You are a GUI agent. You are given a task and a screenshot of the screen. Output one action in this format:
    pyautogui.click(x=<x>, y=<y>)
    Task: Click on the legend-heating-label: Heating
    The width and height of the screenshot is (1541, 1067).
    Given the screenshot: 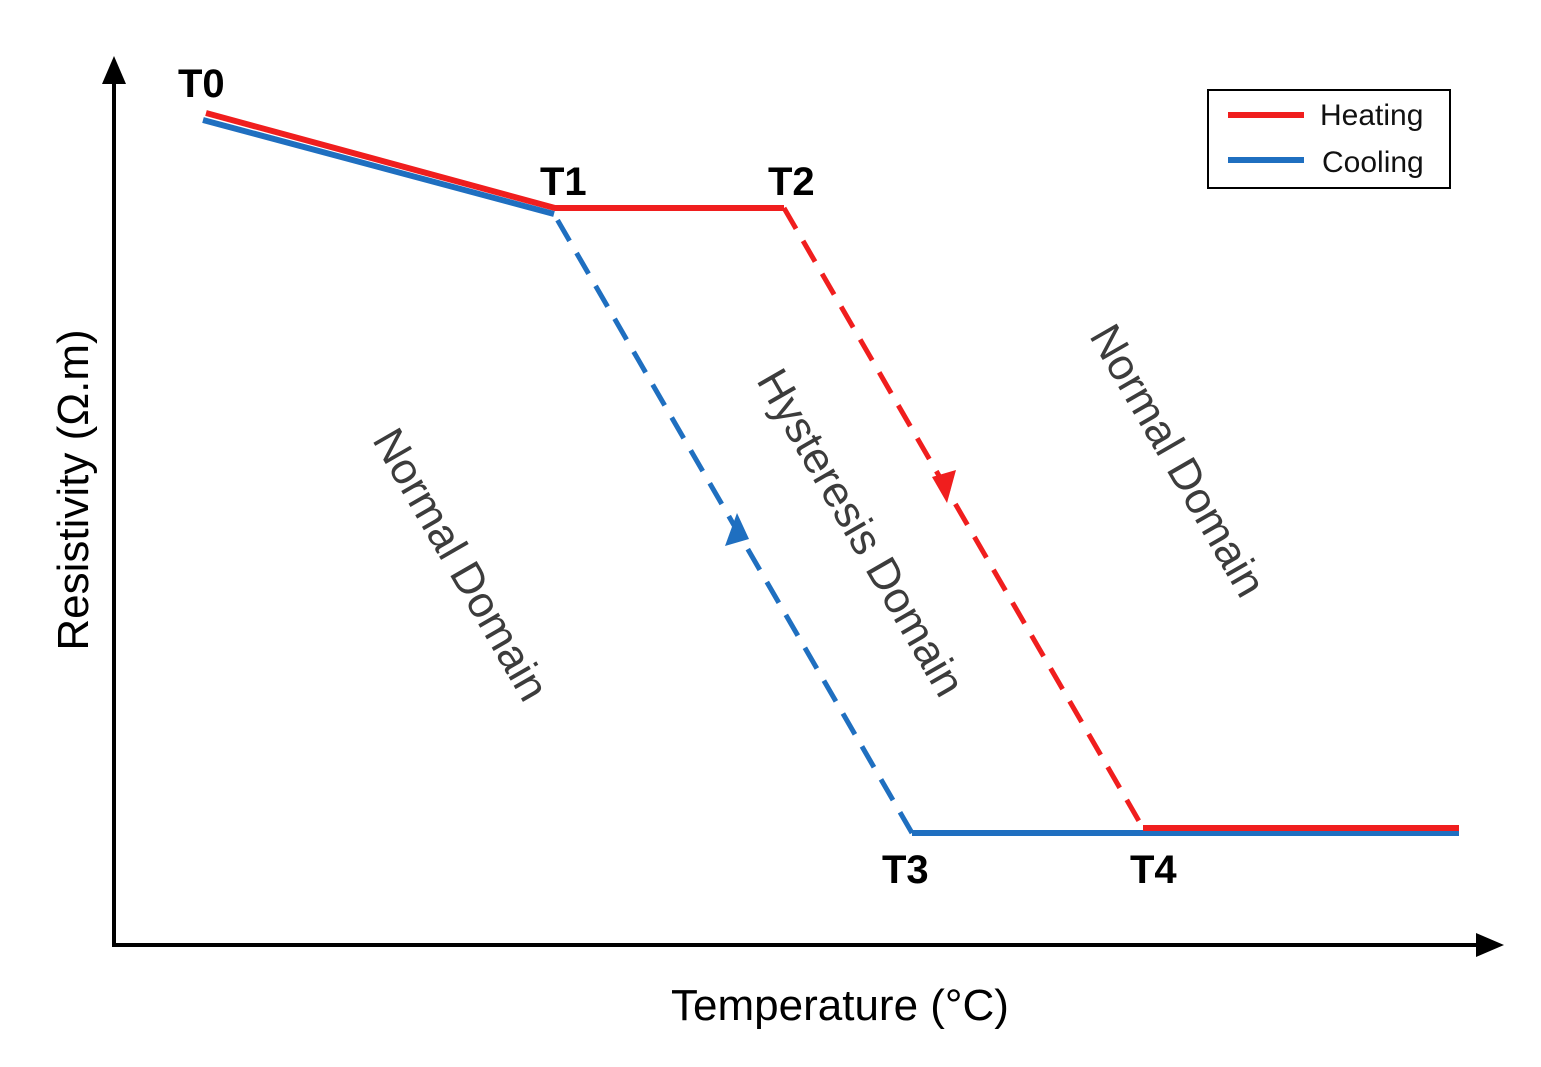 What is the action you would take?
    pyautogui.click(x=1371, y=115)
    